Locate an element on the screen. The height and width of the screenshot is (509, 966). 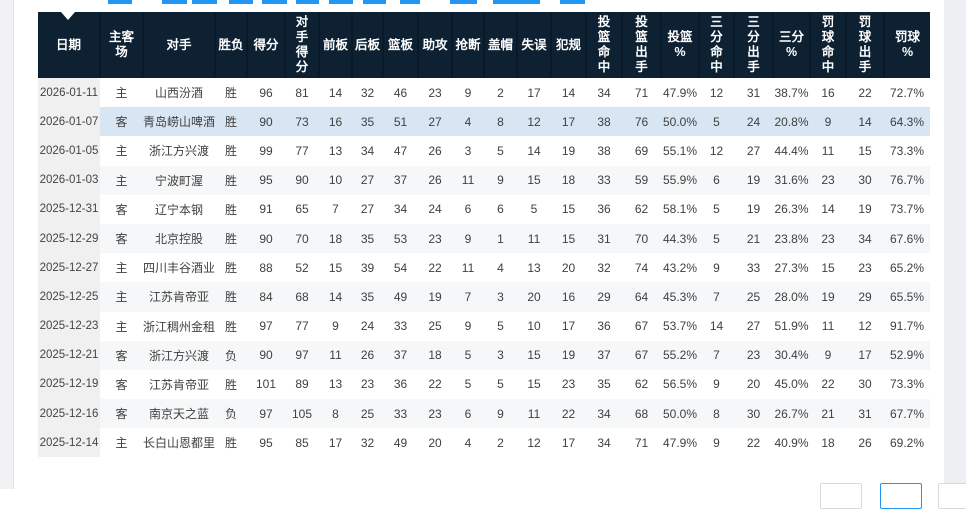
stat-cell: 17 is located at coordinates (568, 326).